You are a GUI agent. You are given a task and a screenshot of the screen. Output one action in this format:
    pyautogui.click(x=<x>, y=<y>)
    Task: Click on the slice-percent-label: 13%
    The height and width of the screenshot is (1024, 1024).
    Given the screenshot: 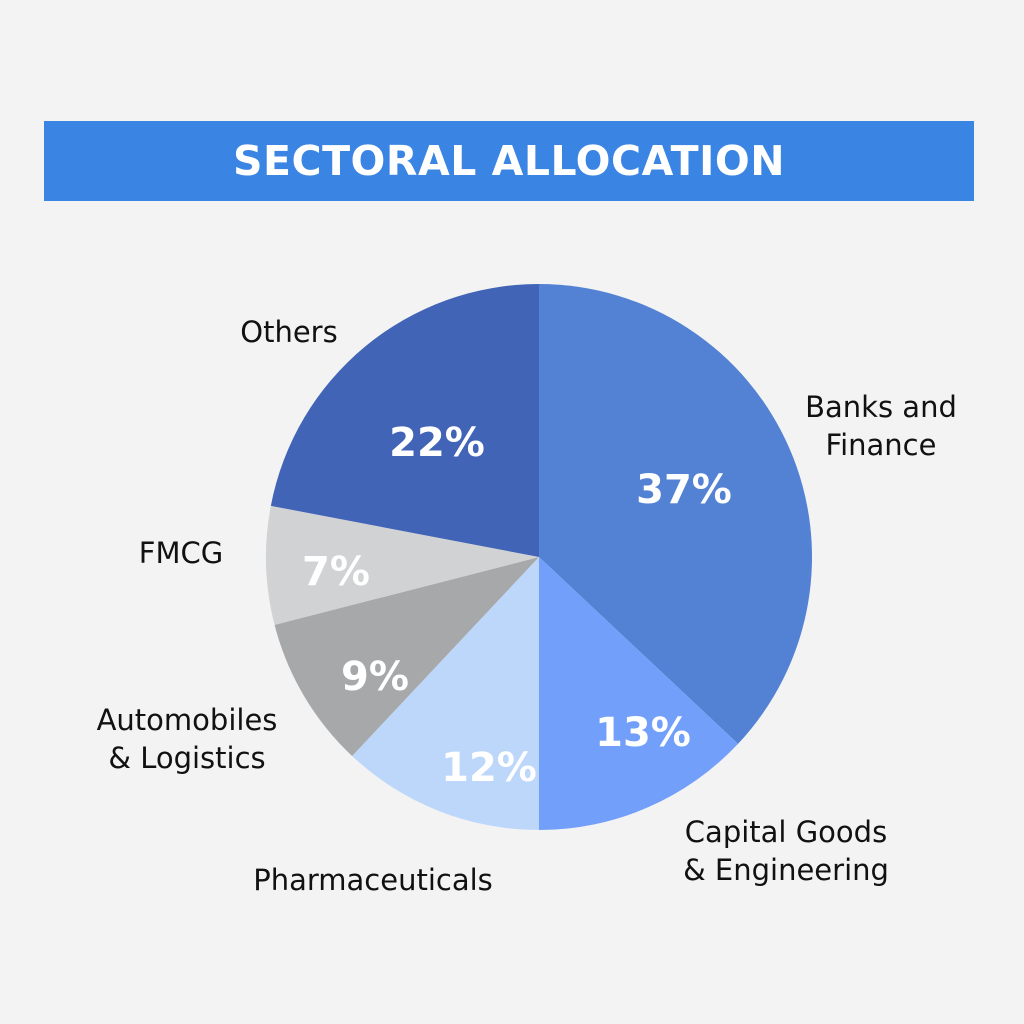 What is the action you would take?
    pyautogui.click(x=643, y=733)
    